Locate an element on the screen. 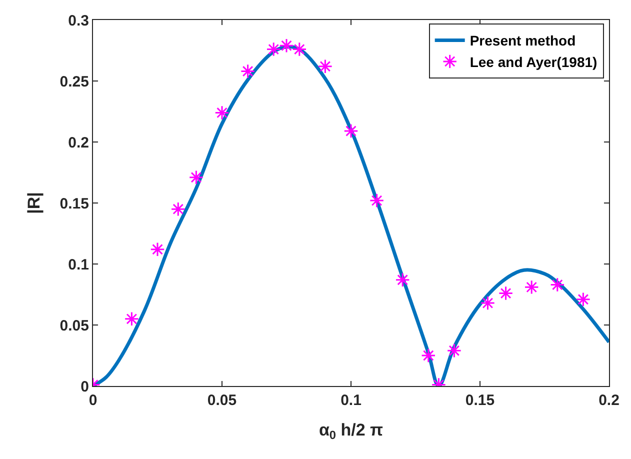 The height and width of the screenshot is (459, 631). y-tick-label: 0.05 is located at coordinates (74, 325).